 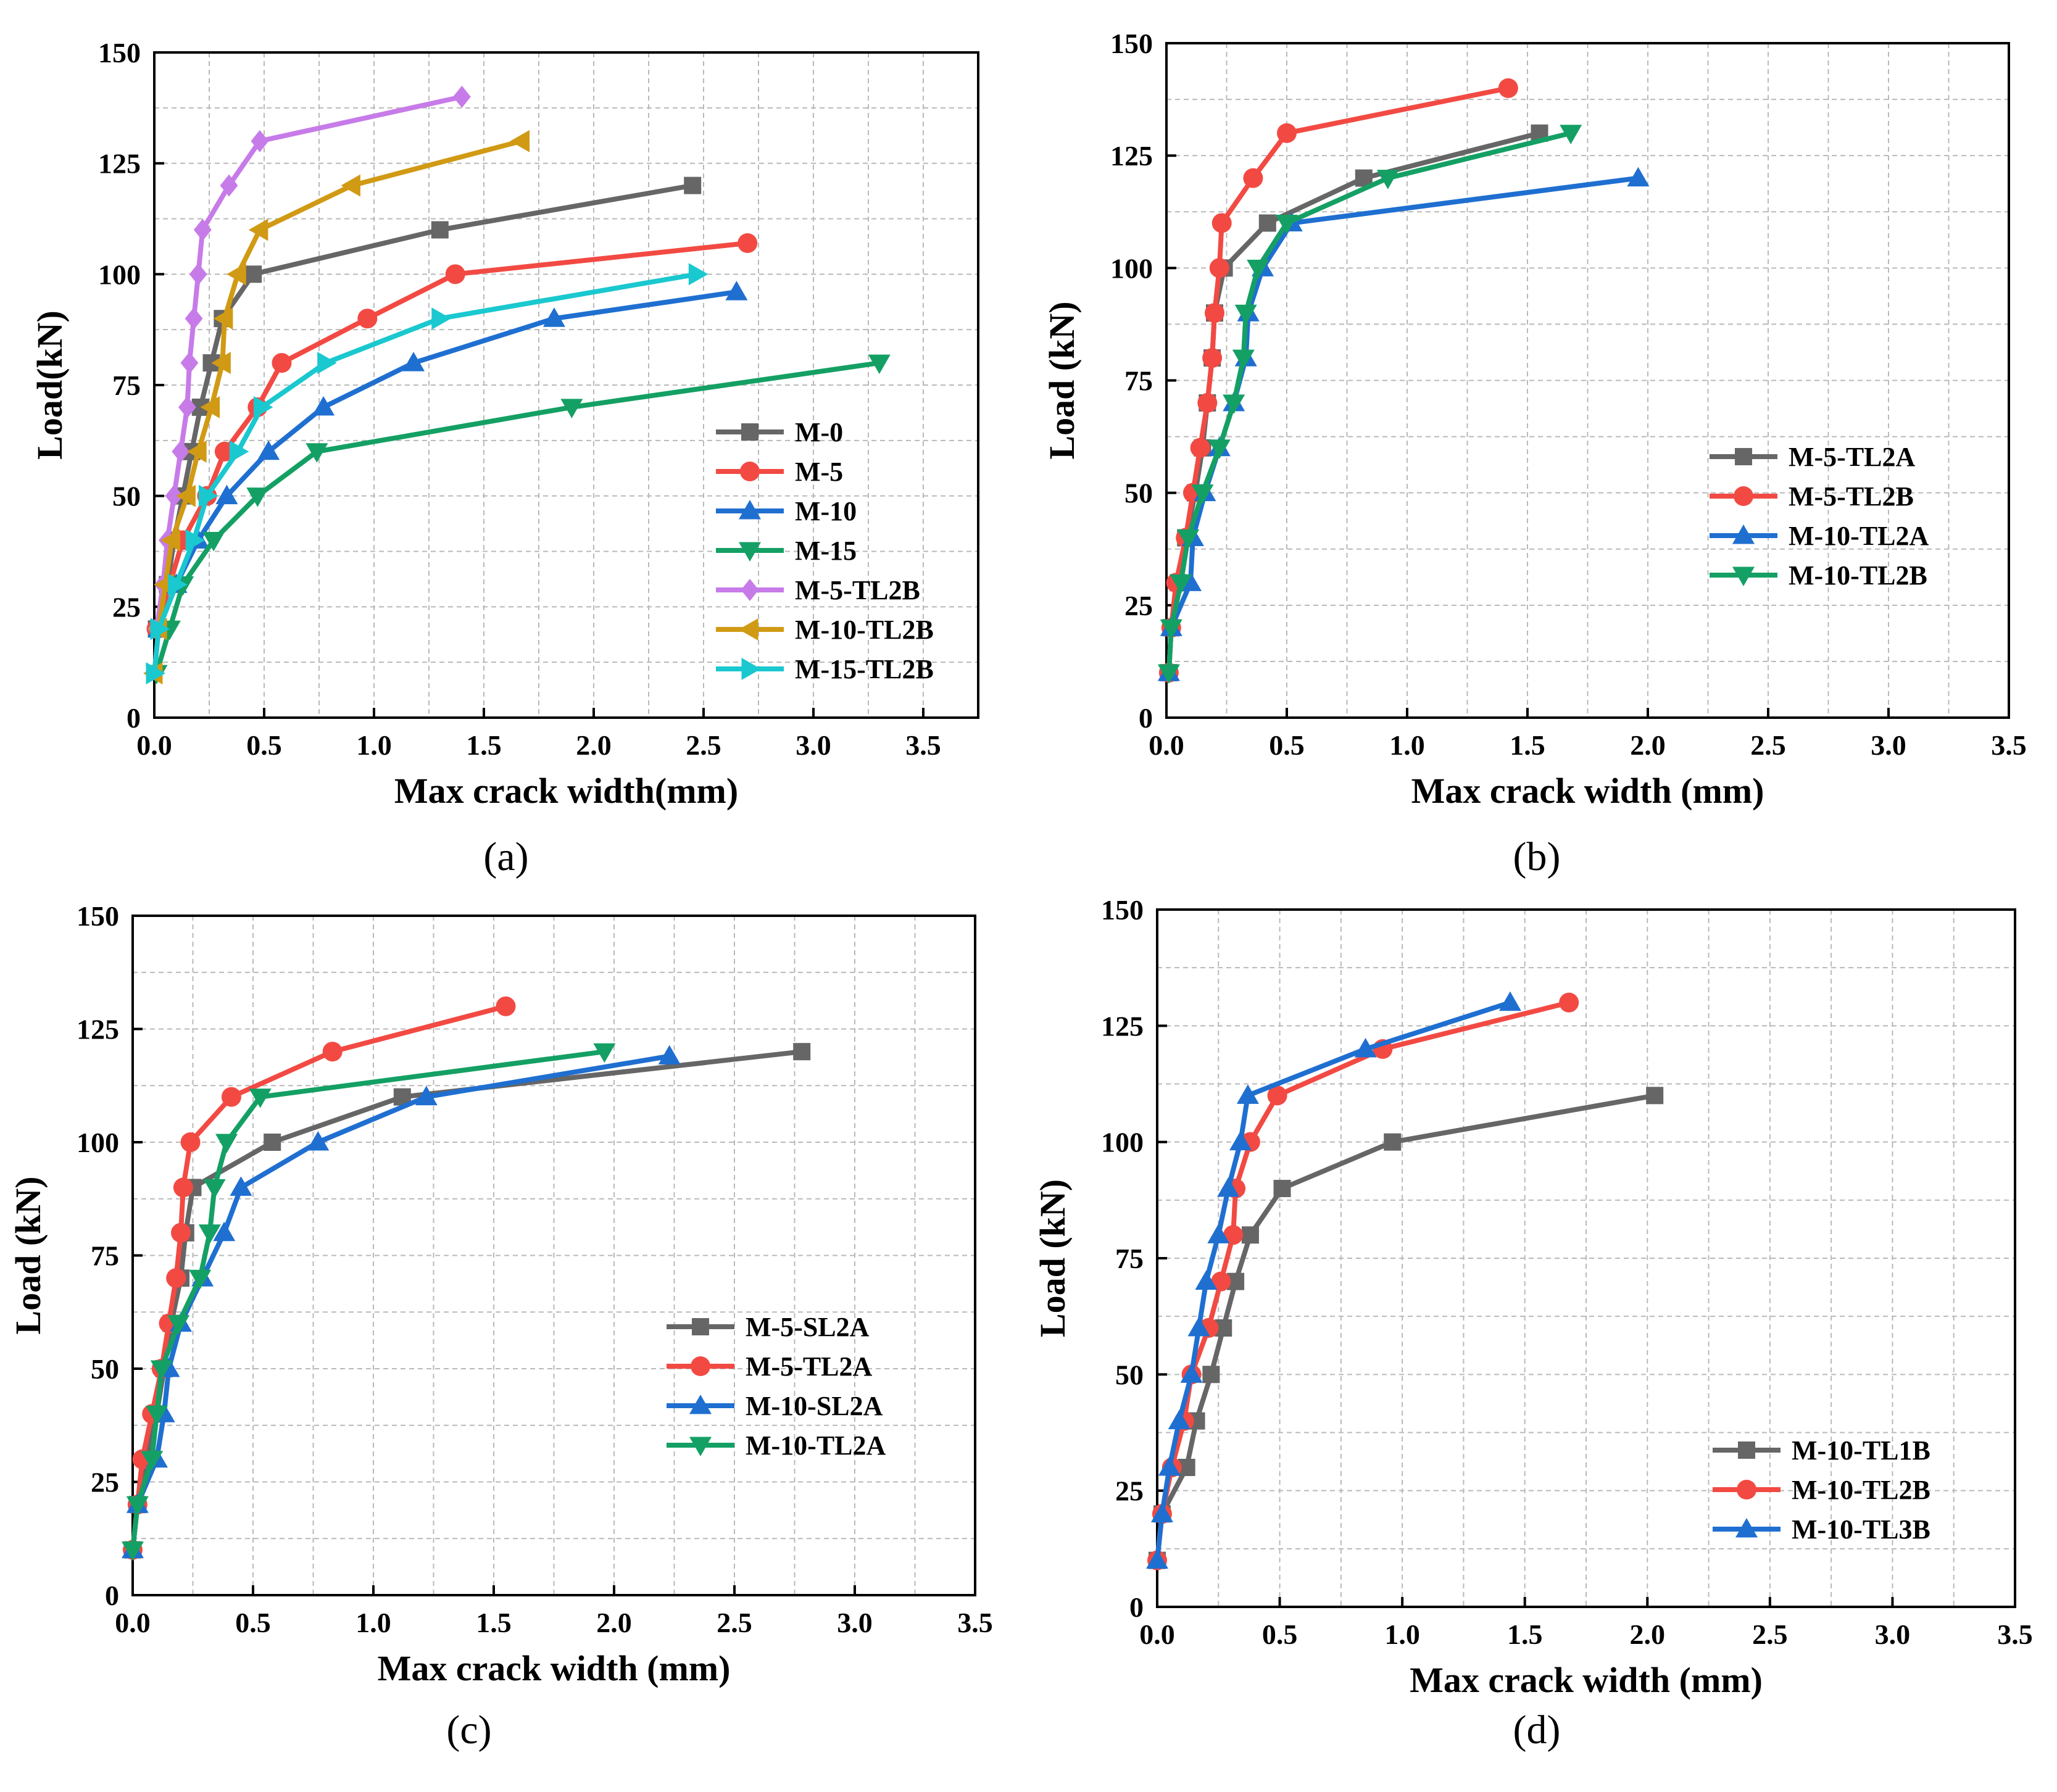 I want to click on x-tick-label: 3.0, so click(x=855, y=1622).